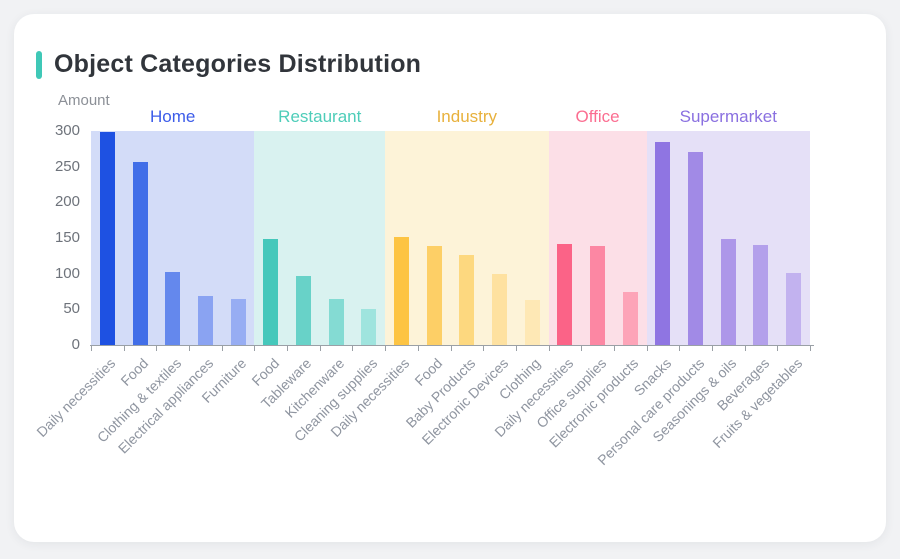 The height and width of the screenshot is (559, 900). What do you see at coordinates (696, 248) in the screenshot?
I see `bar-personal-care-products` at bounding box center [696, 248].